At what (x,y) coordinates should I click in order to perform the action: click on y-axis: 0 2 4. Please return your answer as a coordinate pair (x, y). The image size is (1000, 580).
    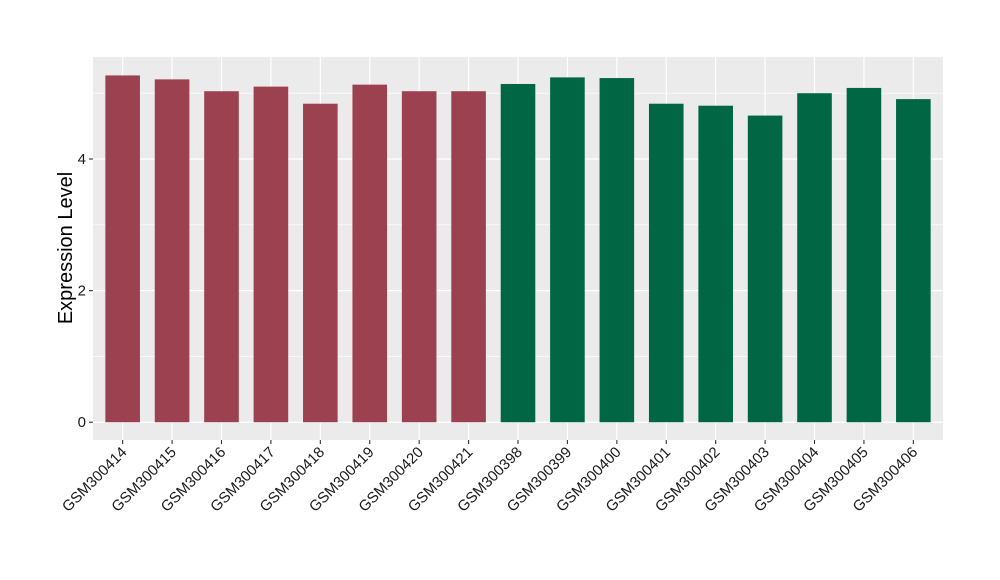
    Looking at the image, I should click on (85, 291).